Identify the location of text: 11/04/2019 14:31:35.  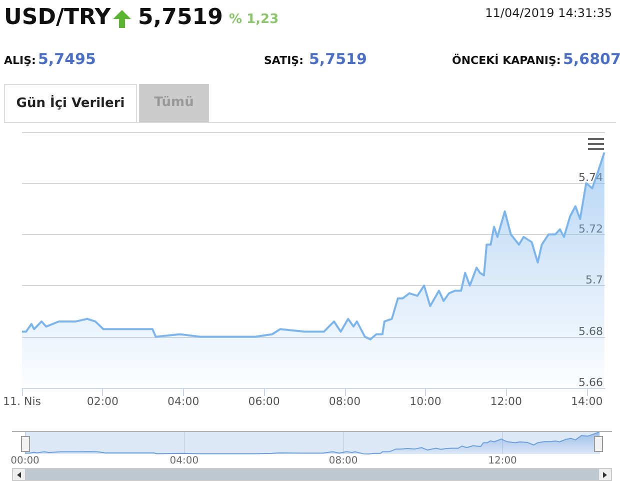
(548, 13).